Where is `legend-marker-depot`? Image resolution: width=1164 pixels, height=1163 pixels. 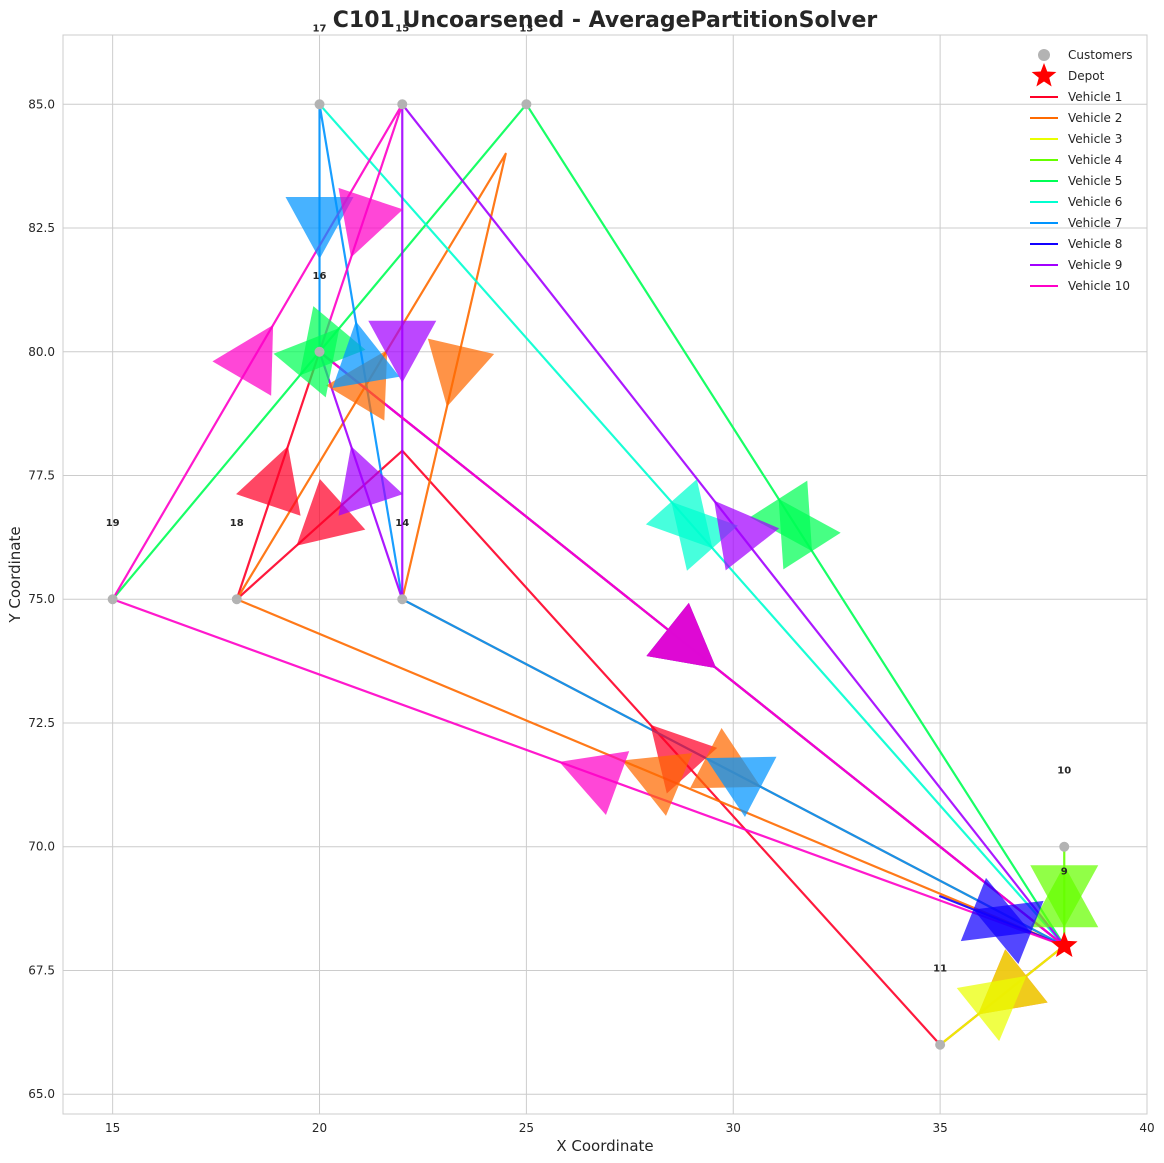
legend-marker-depot is located at coordinates (1044, 75).